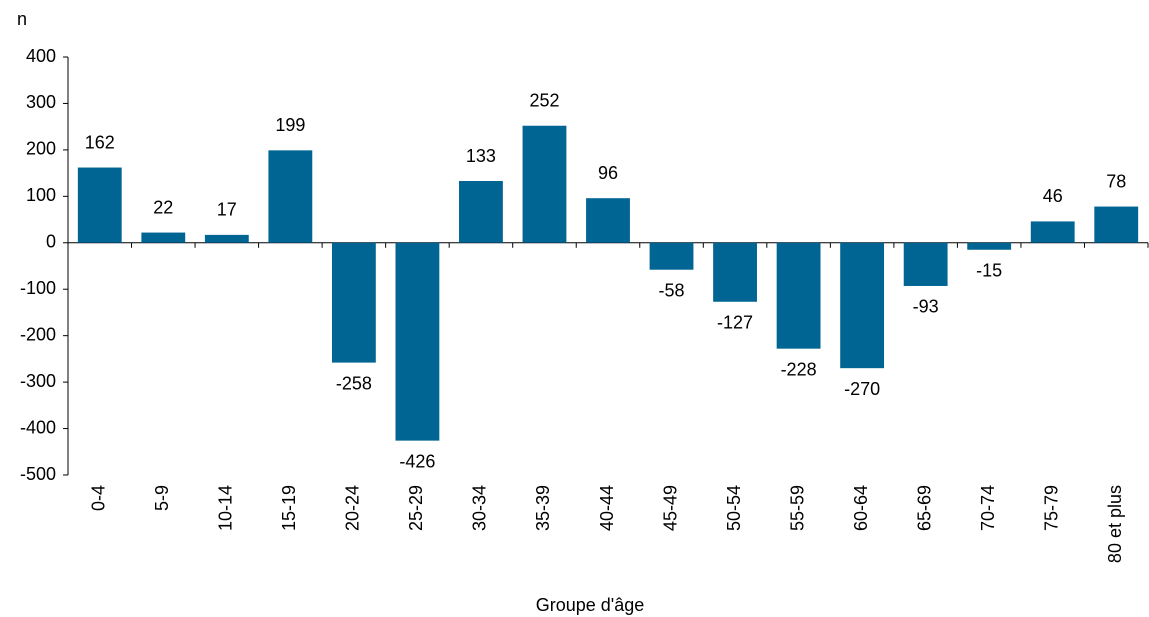  Describe the element at coordinates (289, 508) in the screenshot. I see `x-tick-label: 15-19` at that location.